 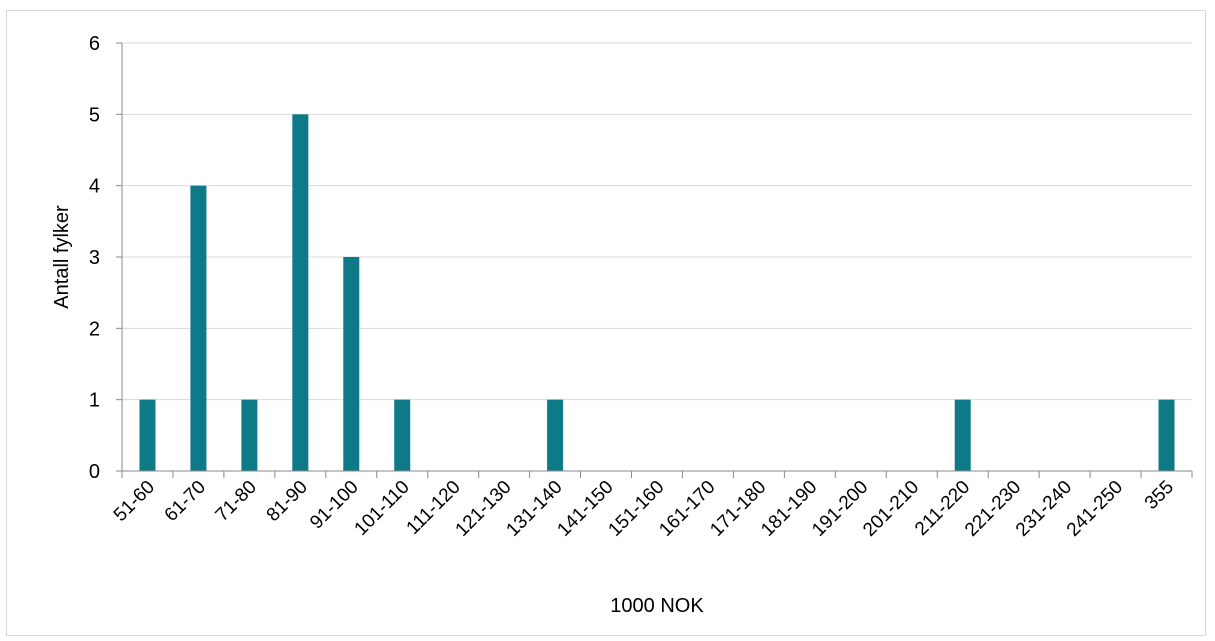 I want to click on x-axis-title: 1000 NOK, so click(x=657, y=606).